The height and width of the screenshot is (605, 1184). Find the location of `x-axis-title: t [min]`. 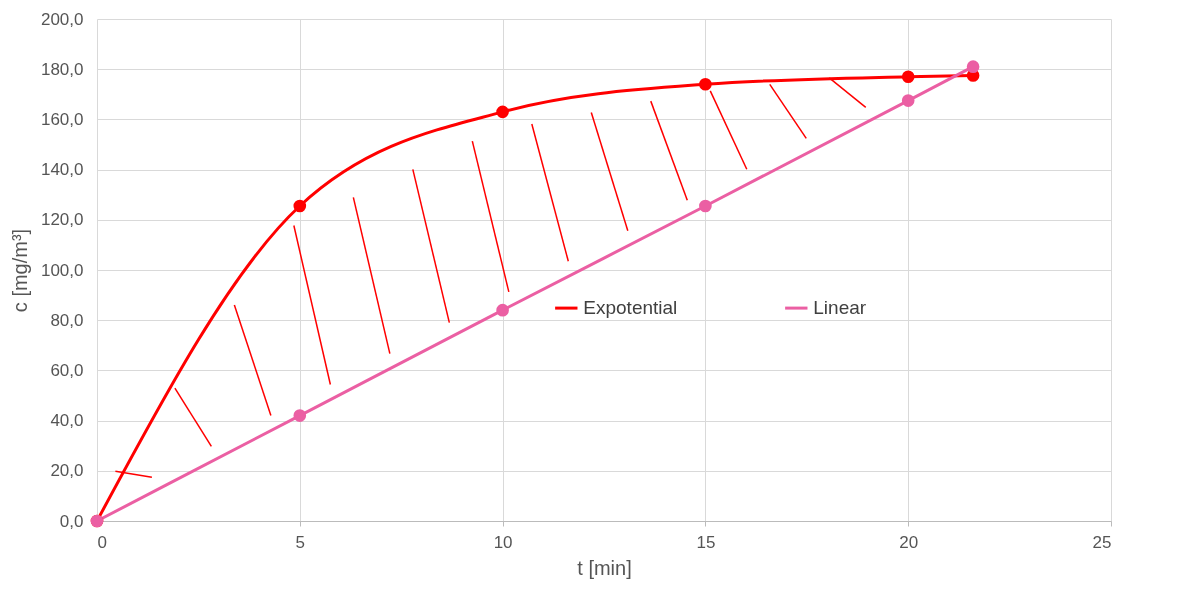

x-axis-title: t [min] is located at coordinates (604, 567).